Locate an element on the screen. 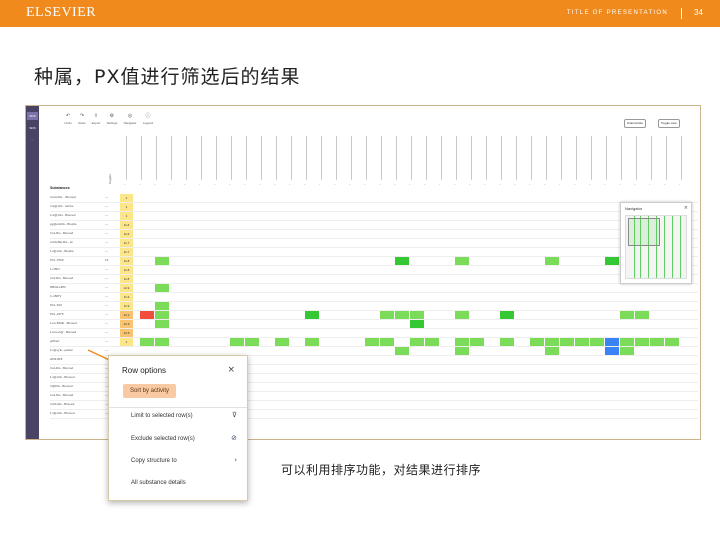 The image size is (720, 540). table-row: 1-t@-g'E...partial — is located at coordinates (374, 351).